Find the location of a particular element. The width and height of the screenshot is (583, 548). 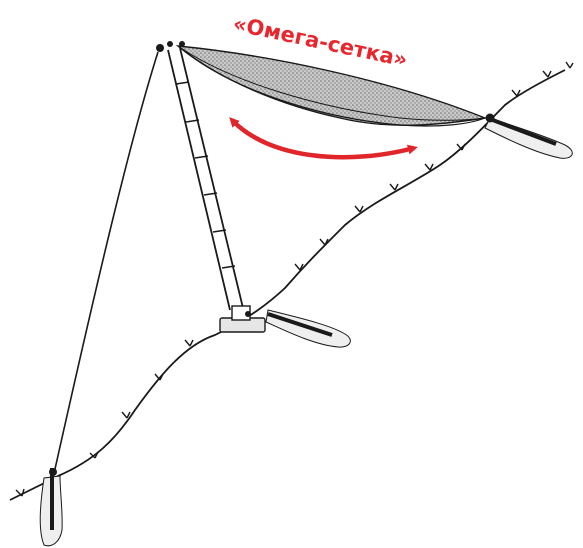

ladder-mast is located at coordinates (211, 187).